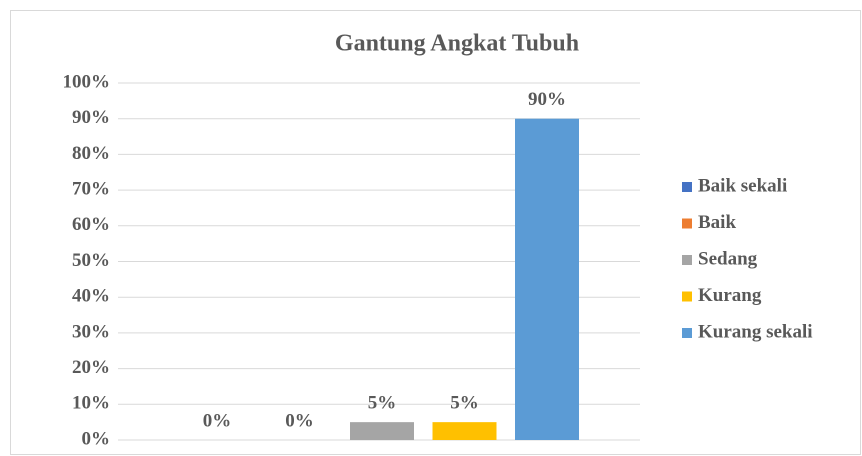 This screenshot has height=456, width=862. What do you see at coordinates (96, 438) in the screenshot?
I see `y-tick-label: 0%` at bounding box center [96, 438].